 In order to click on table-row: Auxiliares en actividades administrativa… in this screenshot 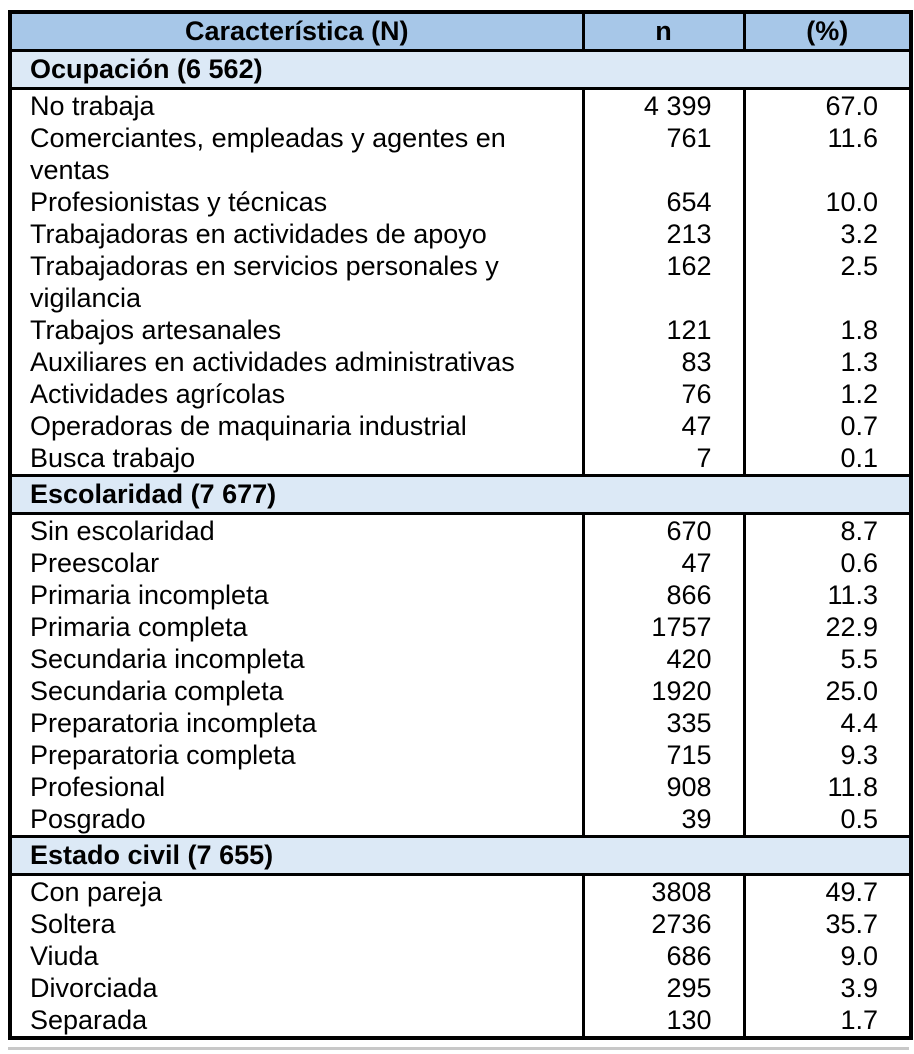, I will do `click(460, 362)`.